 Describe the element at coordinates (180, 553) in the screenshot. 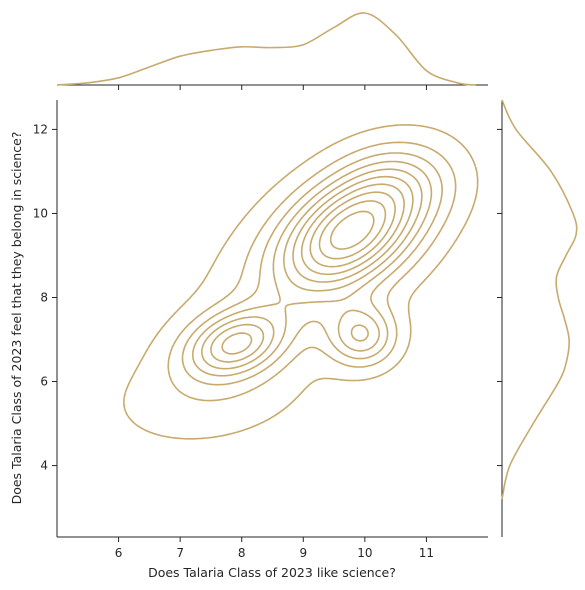

I see `x-tick-label: 7` at that location.